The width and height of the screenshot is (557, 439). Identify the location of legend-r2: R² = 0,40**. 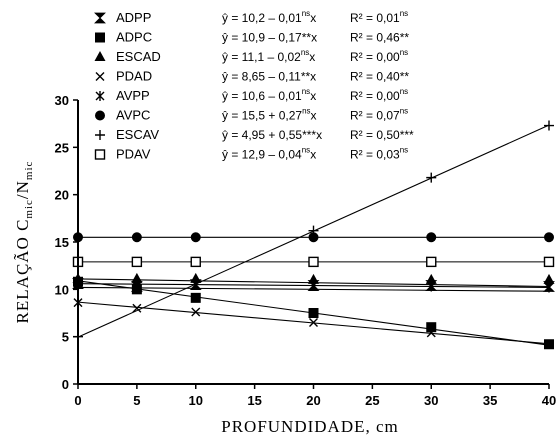
(379, 77).